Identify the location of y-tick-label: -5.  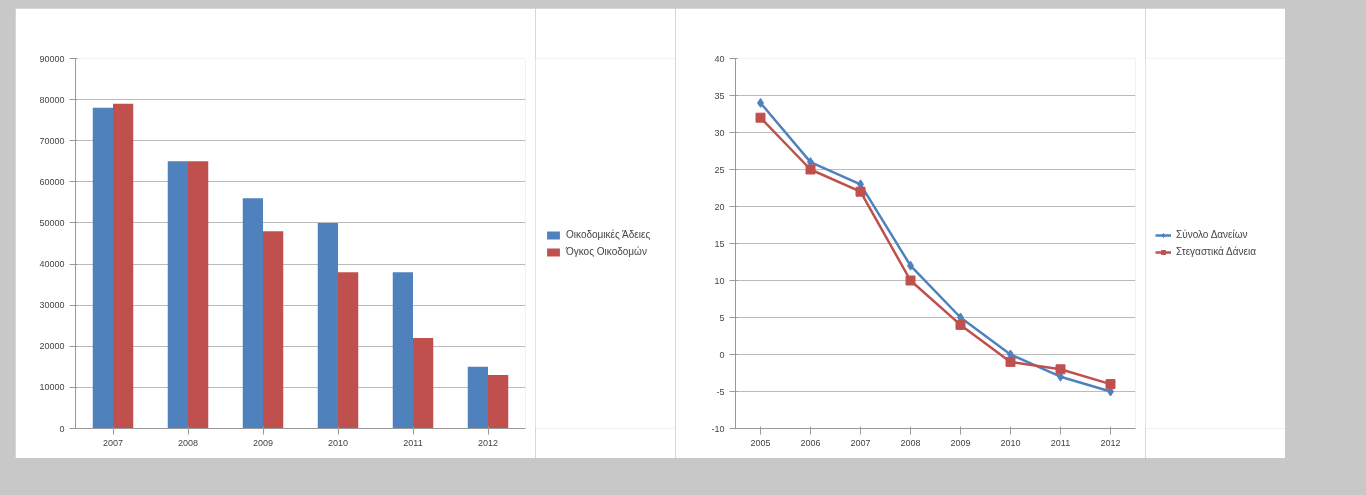
(720, 391).